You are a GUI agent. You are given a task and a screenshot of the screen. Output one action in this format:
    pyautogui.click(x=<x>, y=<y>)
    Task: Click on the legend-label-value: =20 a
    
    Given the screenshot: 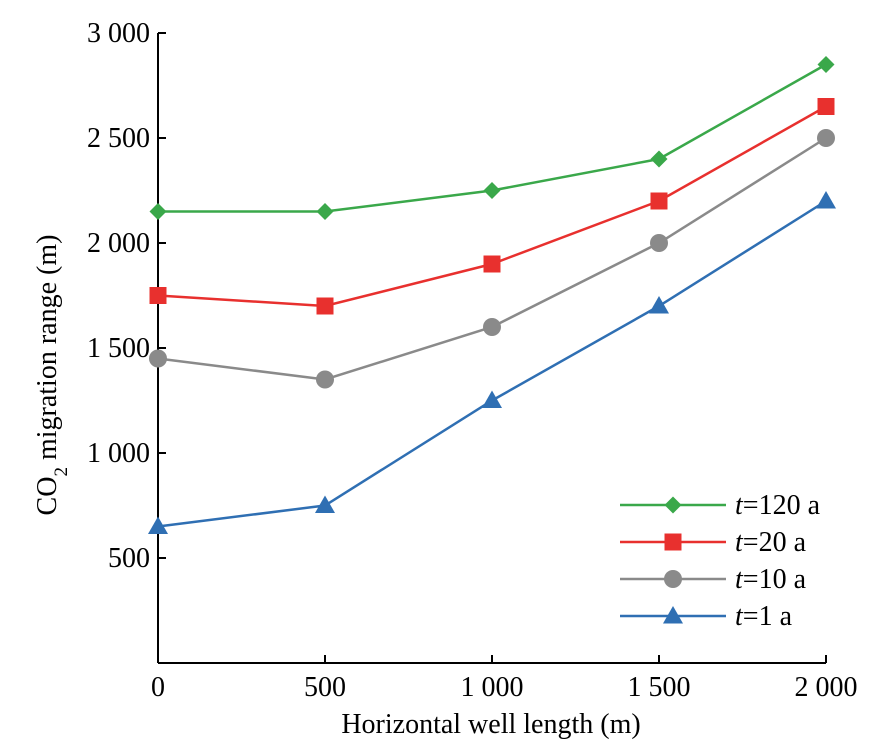 What is the action you would take?
    pyautogui.click(x=775, y=542)
    